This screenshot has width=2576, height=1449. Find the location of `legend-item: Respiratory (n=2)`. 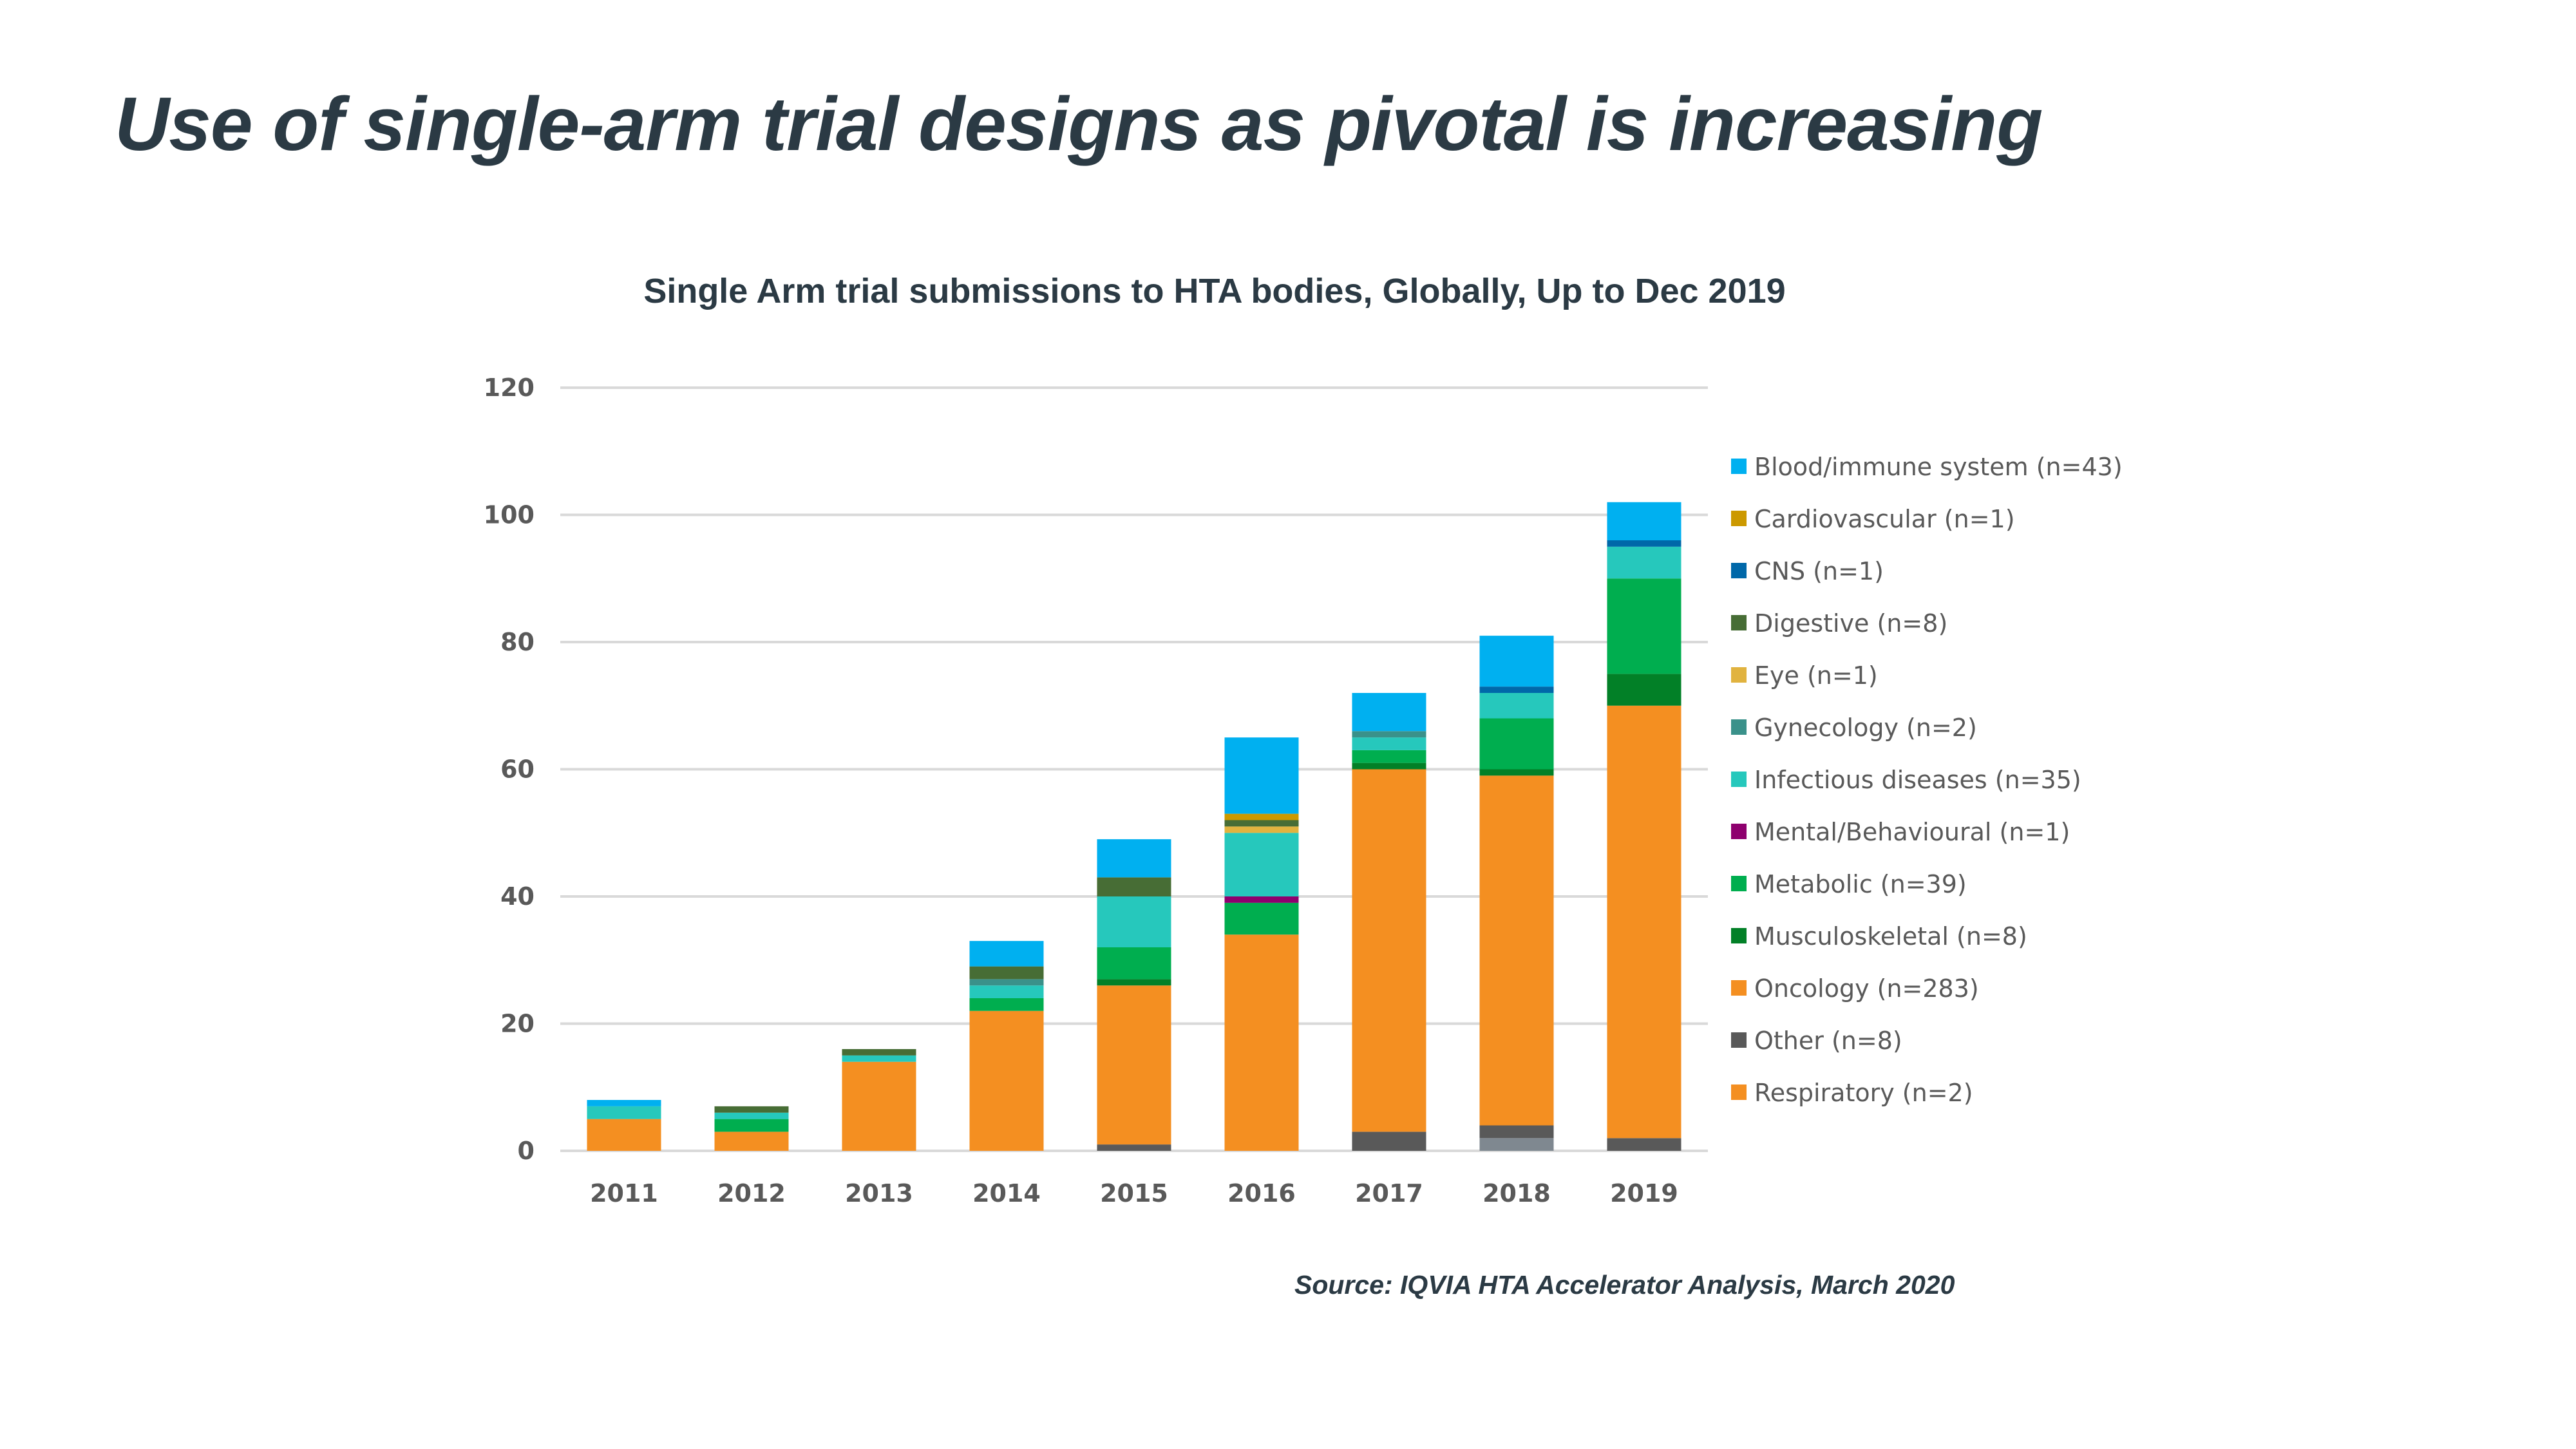

legend-item: Respiratory (n=2) is located at coordinates (1852, 1093).